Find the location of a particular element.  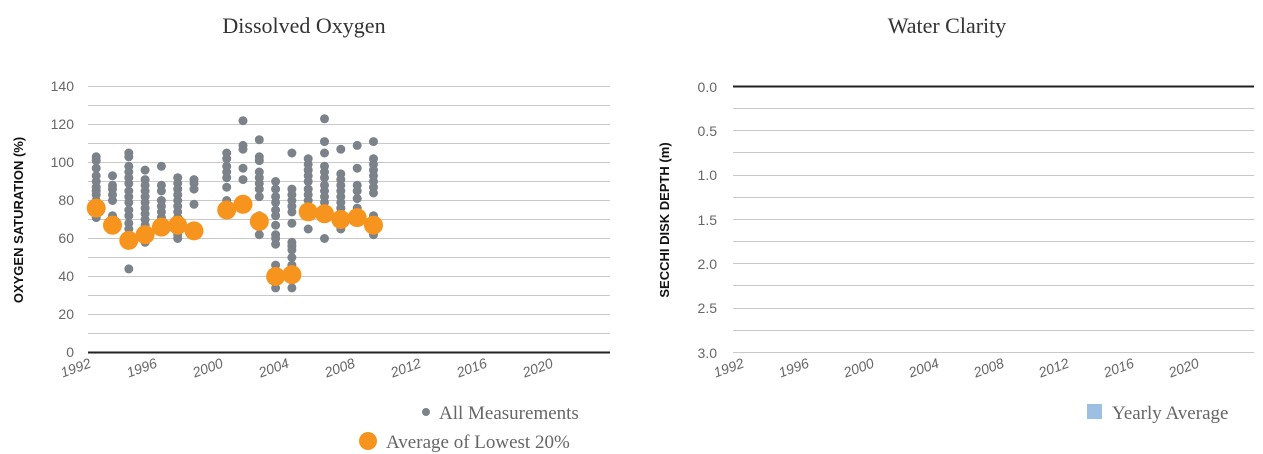

legend-marker-average is located at coordinates (368, 441).